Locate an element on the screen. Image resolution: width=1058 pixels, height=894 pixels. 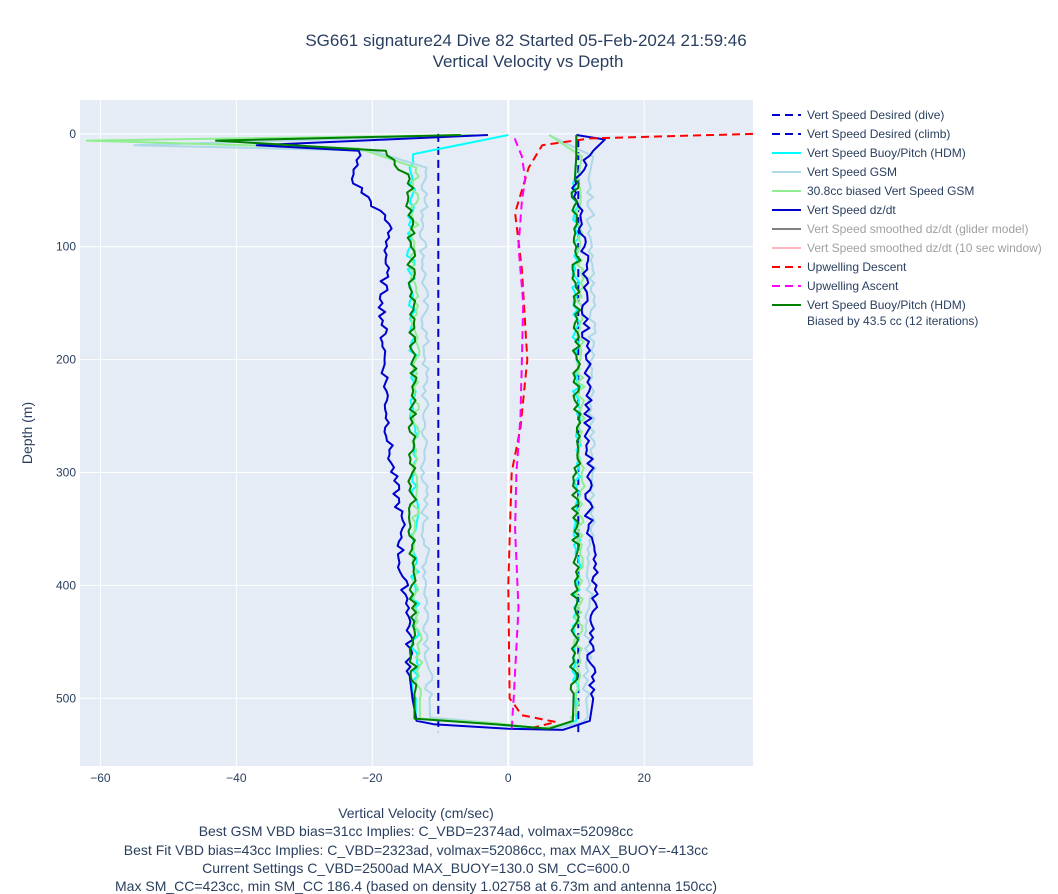
x-axis-label: Vertical Velocity (cm/sec) is located at coordinates (416, 813).